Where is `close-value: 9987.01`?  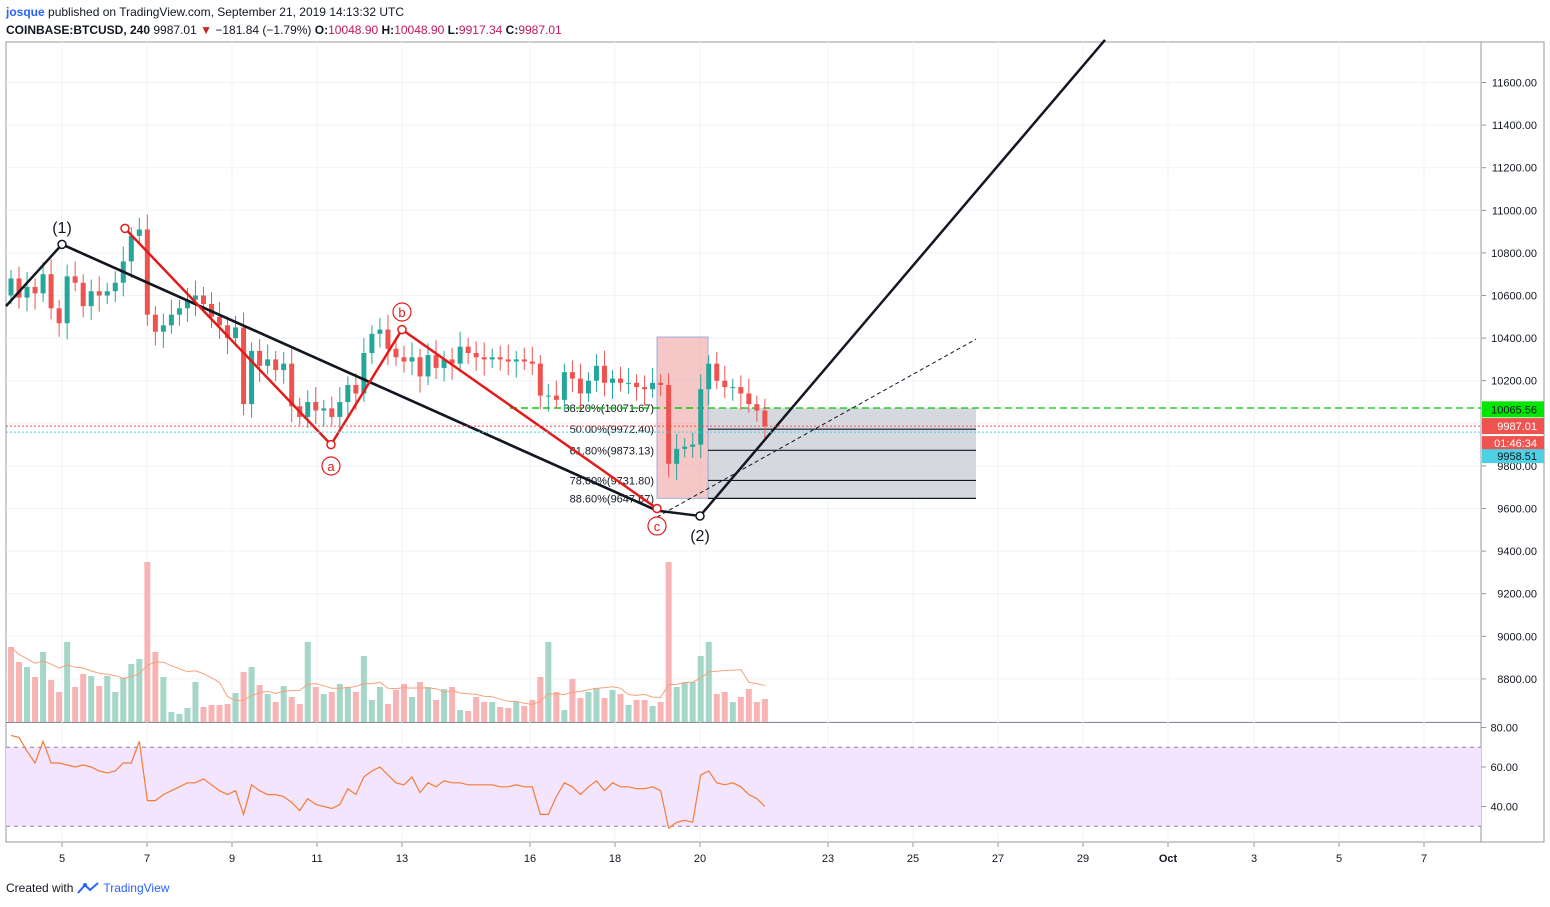 close-value: 9987.01 is located at coordinates (540, 30).